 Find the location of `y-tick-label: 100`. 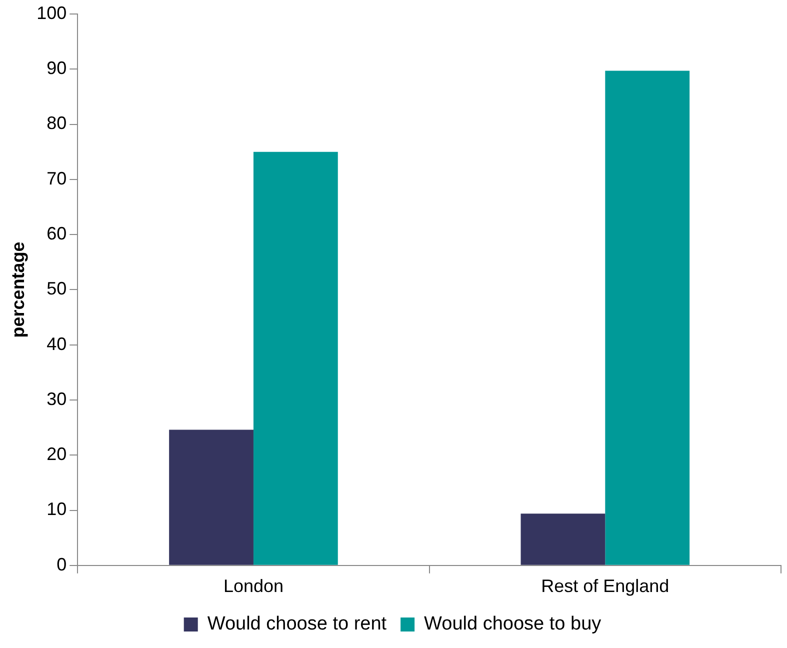

y-tick-label: 100 is located at coordinates (51, 12).